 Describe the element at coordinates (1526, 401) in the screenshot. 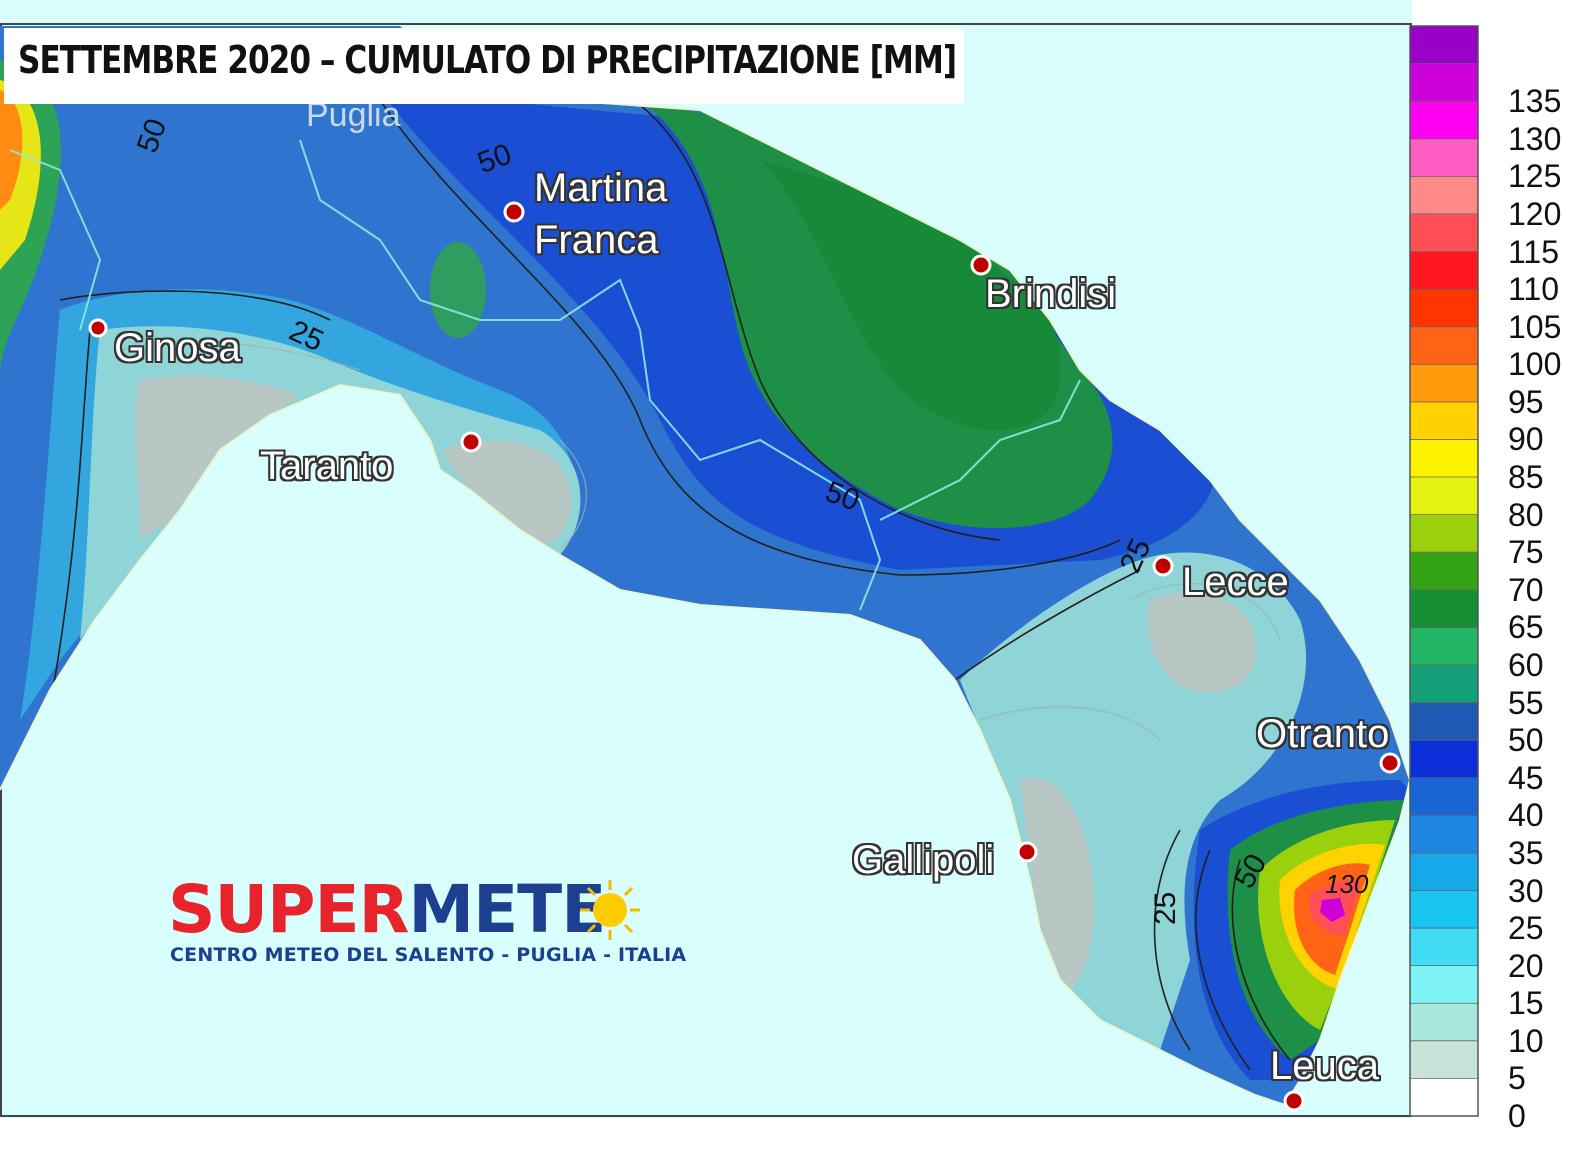

I see `legend-tick-label: 95` at that location.